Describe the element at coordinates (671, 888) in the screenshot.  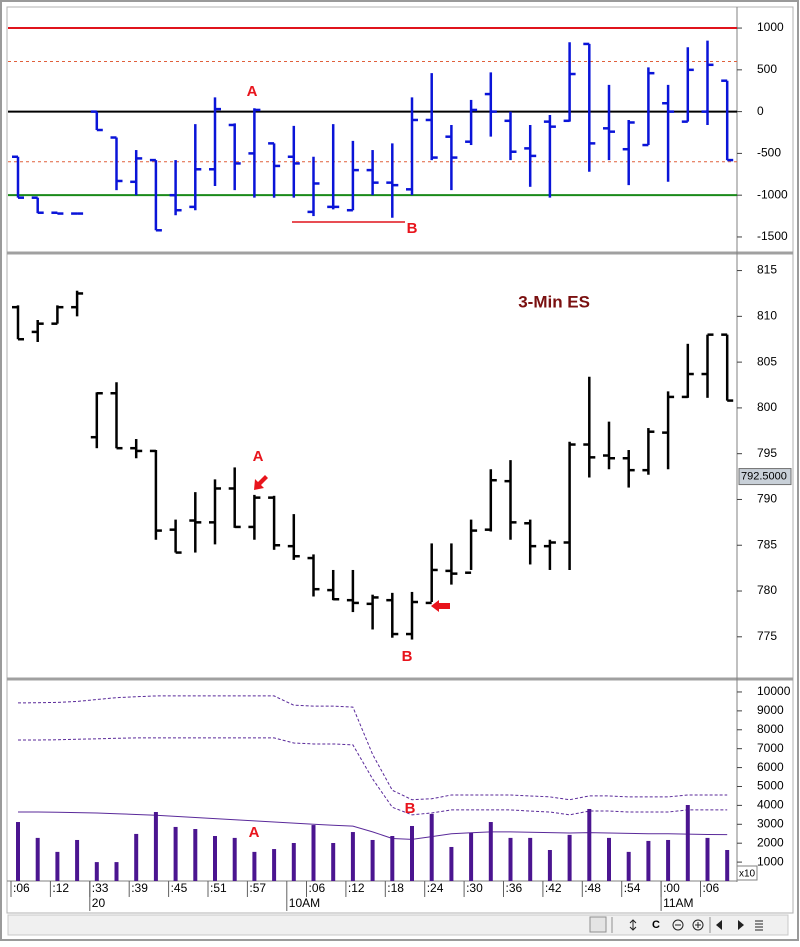
I see `x-tick-label: :00` at that location.